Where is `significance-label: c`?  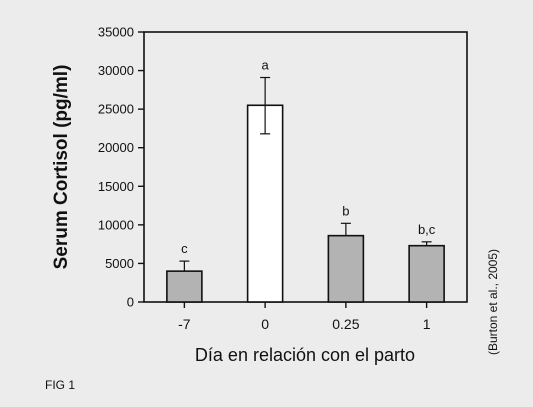 significance-label: c is located at coordinates (184, 248).